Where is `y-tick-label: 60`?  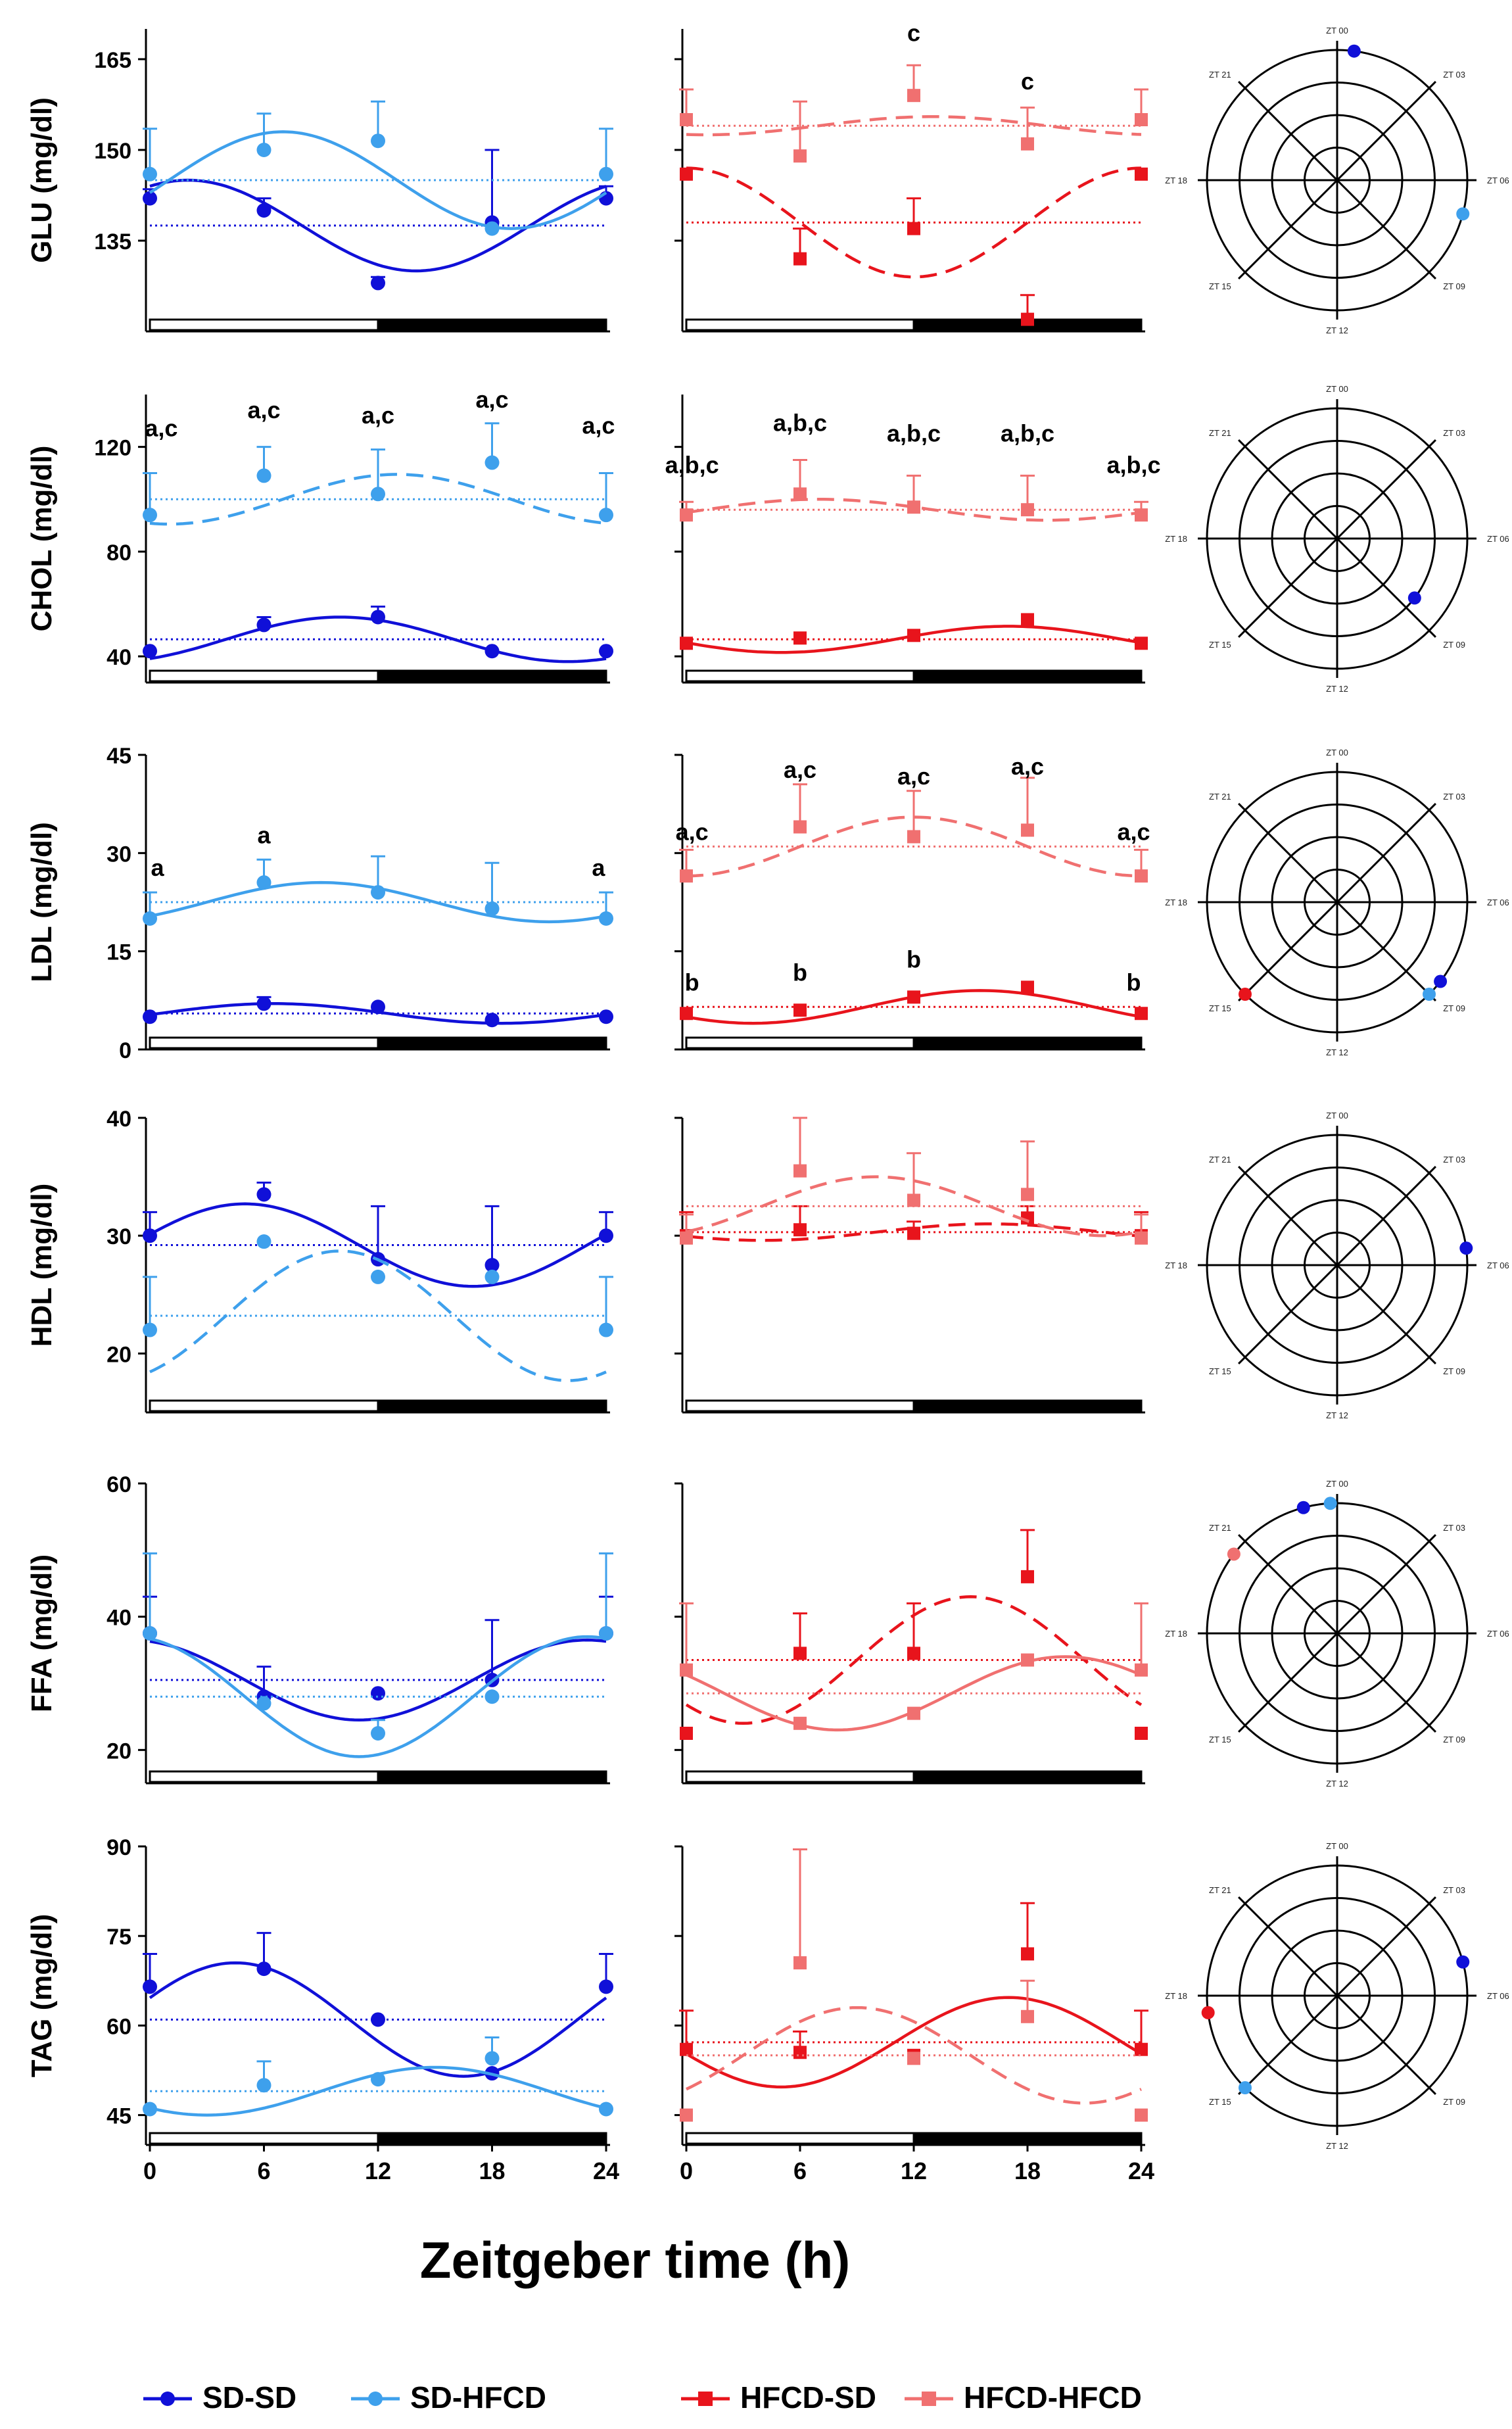
y-tick-label: 60 is located at coordinates (118, 2026).